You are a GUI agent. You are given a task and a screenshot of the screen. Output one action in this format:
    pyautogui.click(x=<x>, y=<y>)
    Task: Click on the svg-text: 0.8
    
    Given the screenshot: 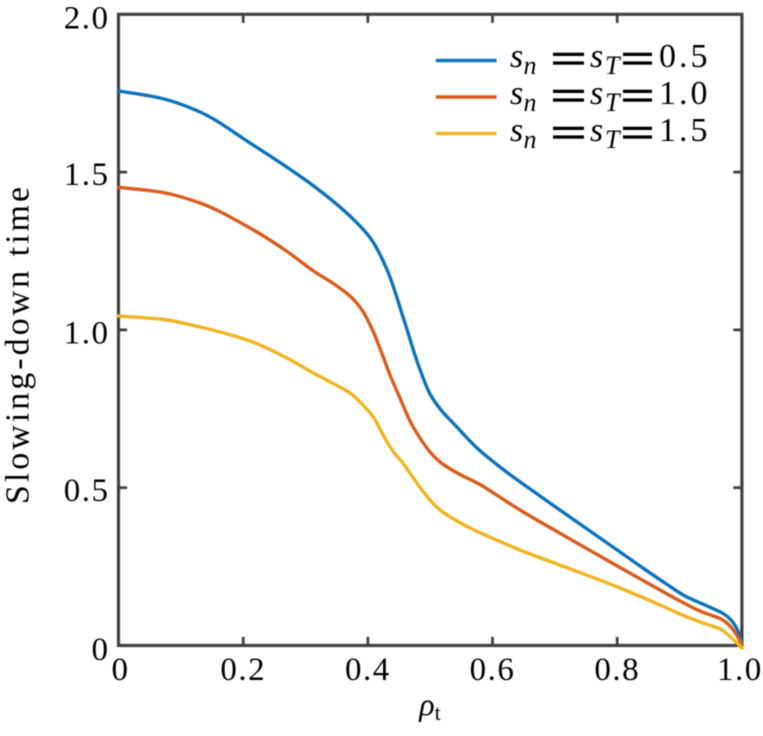 What is the action you would take?
    pyautogui.click(x=617, y=670)
    